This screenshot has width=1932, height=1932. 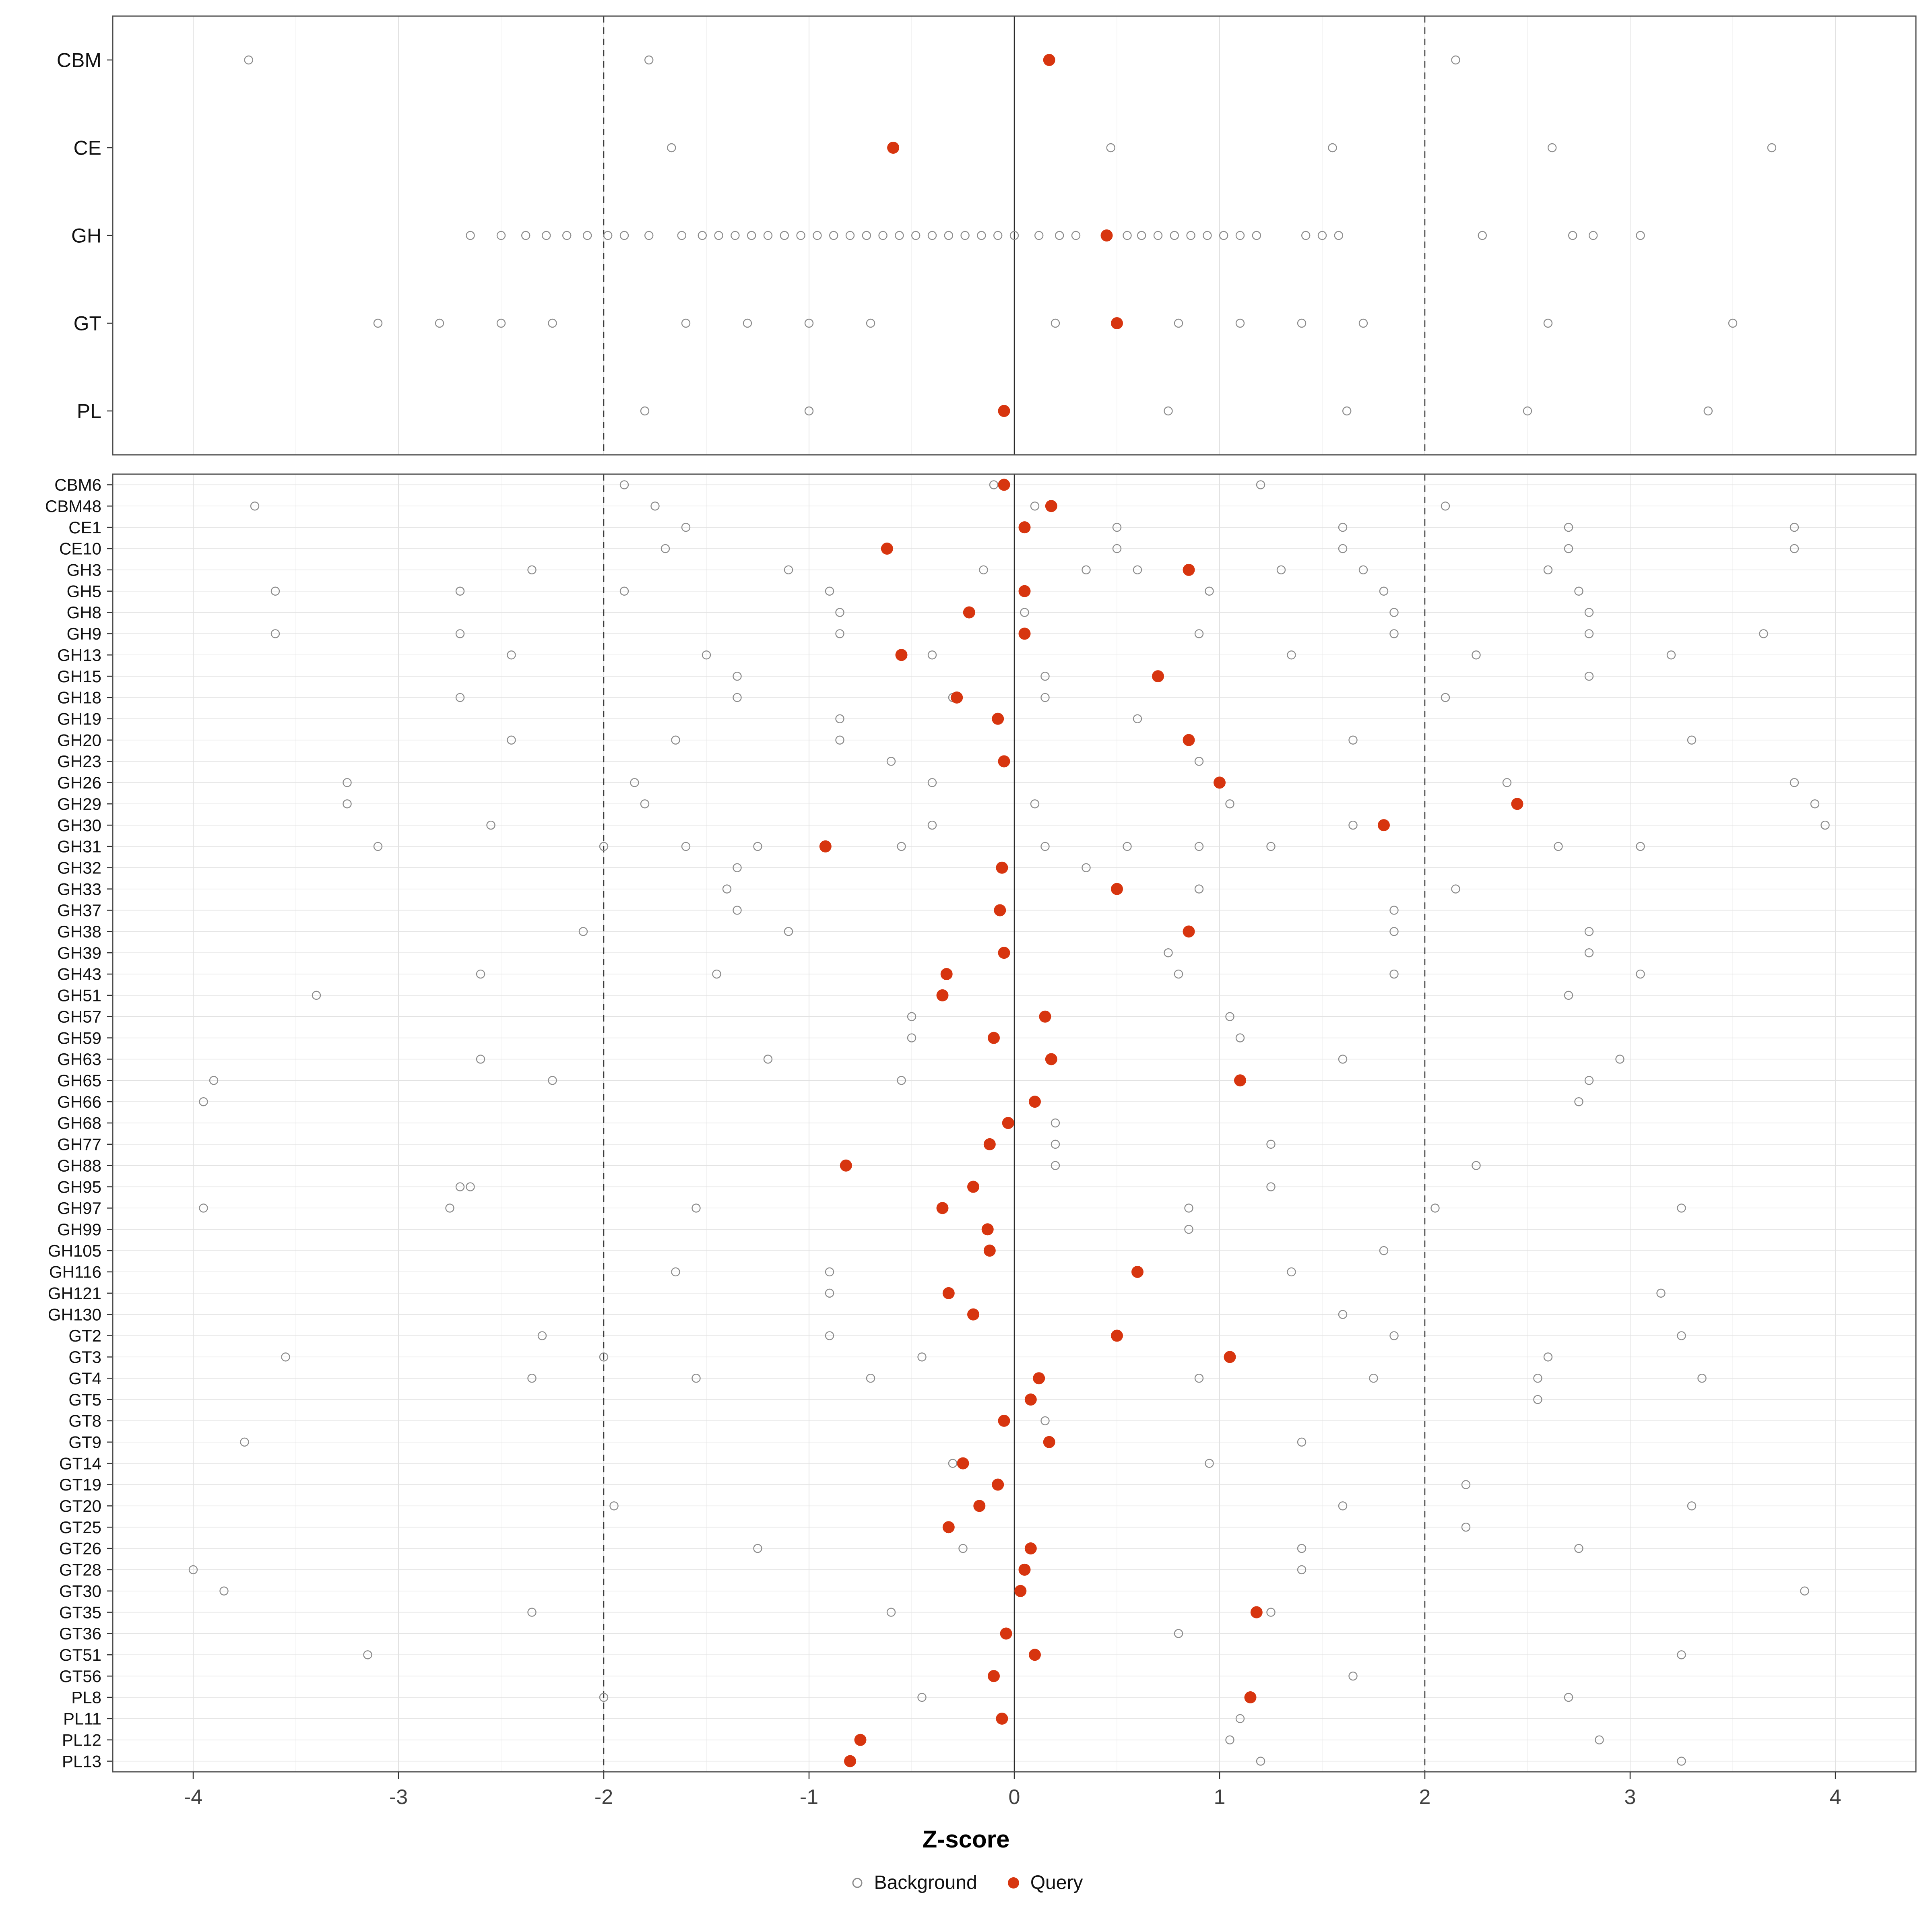 I want to click on y-axis-label: GH97, so click(x=79, y=1208).